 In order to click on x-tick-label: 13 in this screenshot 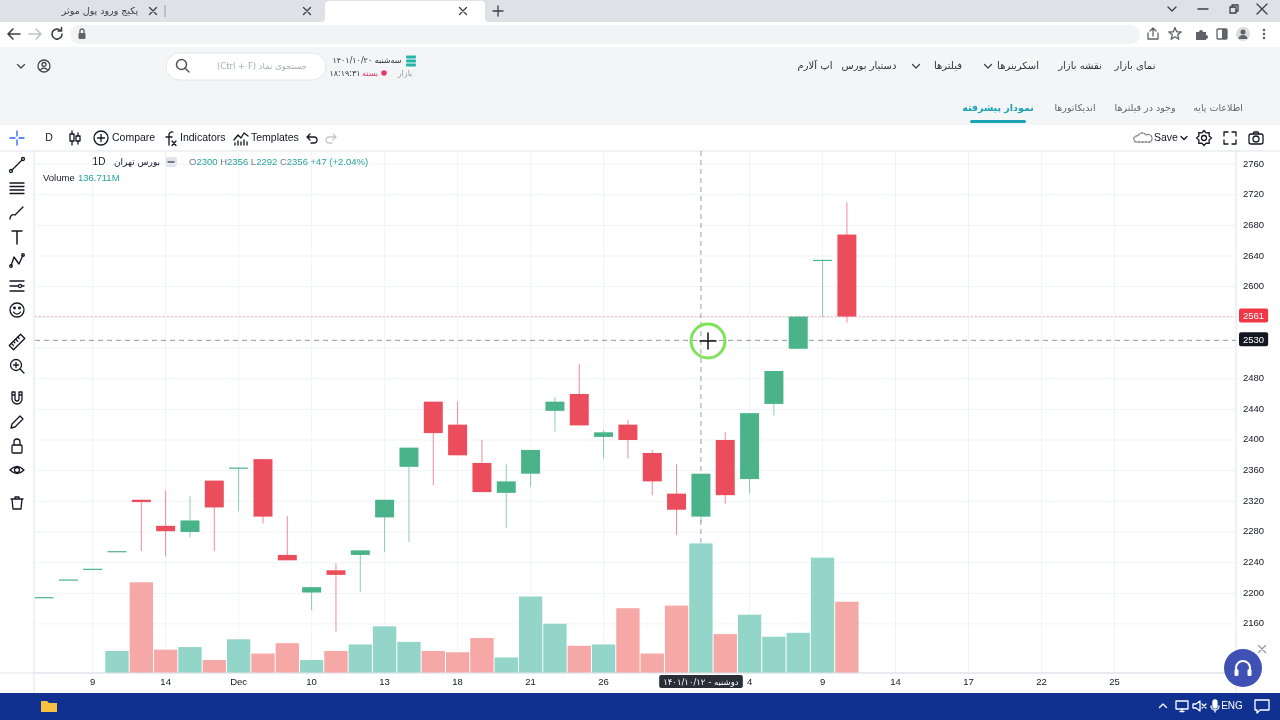, I will do `click(384, 681)`.